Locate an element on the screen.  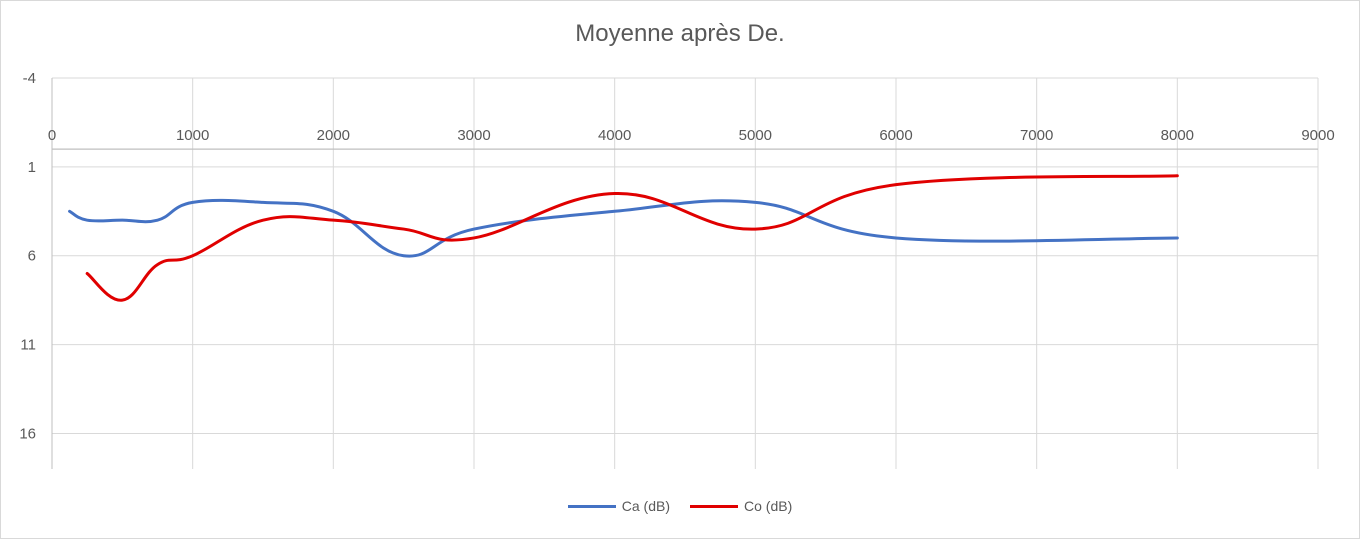
x-tick-label: 5000 is located at coordinates (755, 135).